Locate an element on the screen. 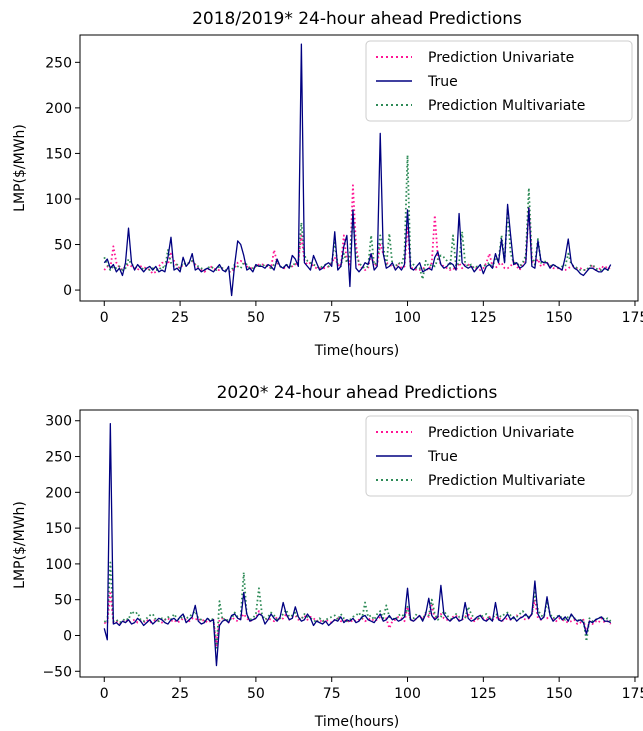  chart-title: 2018/2019* 24-hour ahead Predictions is located at coordinates (357, 19).